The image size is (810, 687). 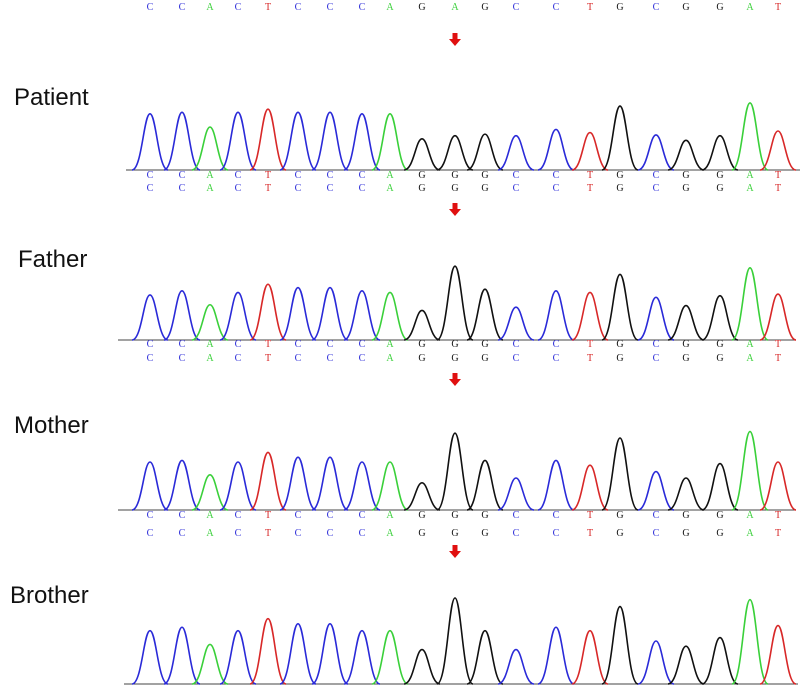 What do you see at coordinates (619, 515) in the screenshot?
I see `seq-2-0-base-15: G` at bounding box center [619, 515].